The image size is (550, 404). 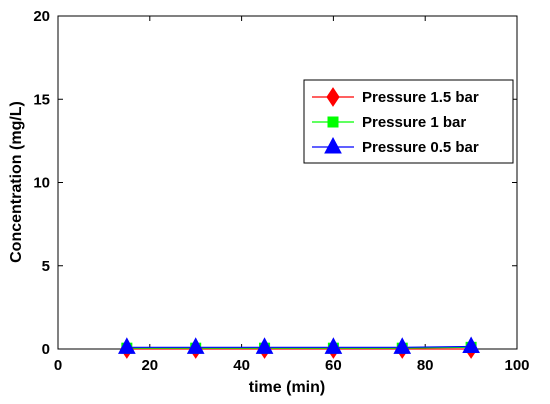 I want to click on x-axis-label: time (min), so click(x=287, y=387).